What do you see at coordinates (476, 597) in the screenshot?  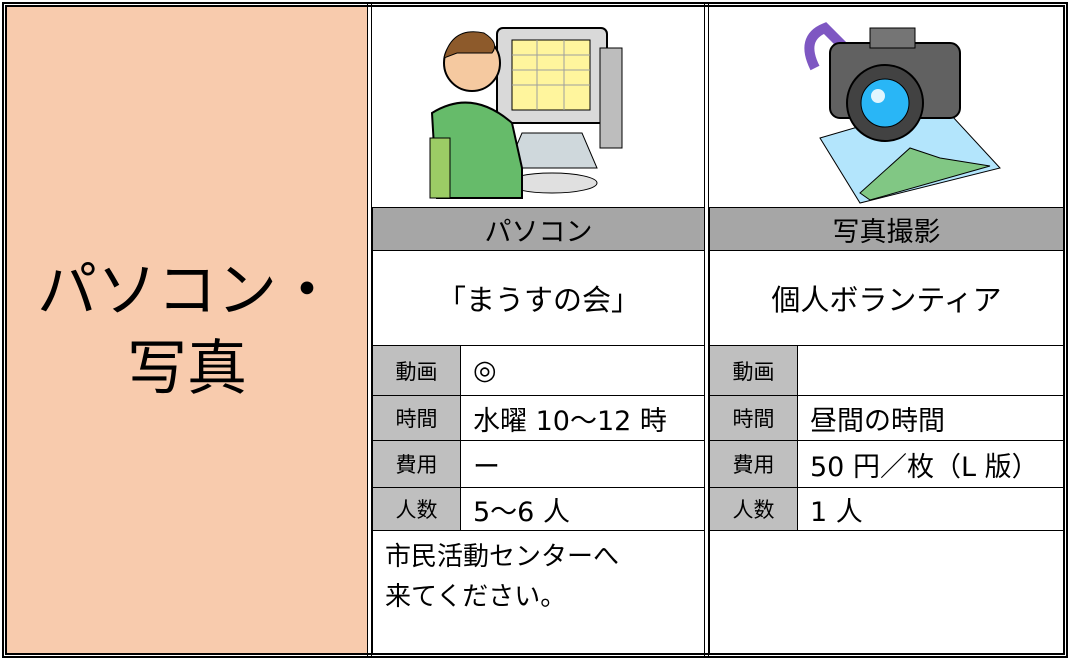 I see `note-line: 来てください。` at bounding box center [476, 597].